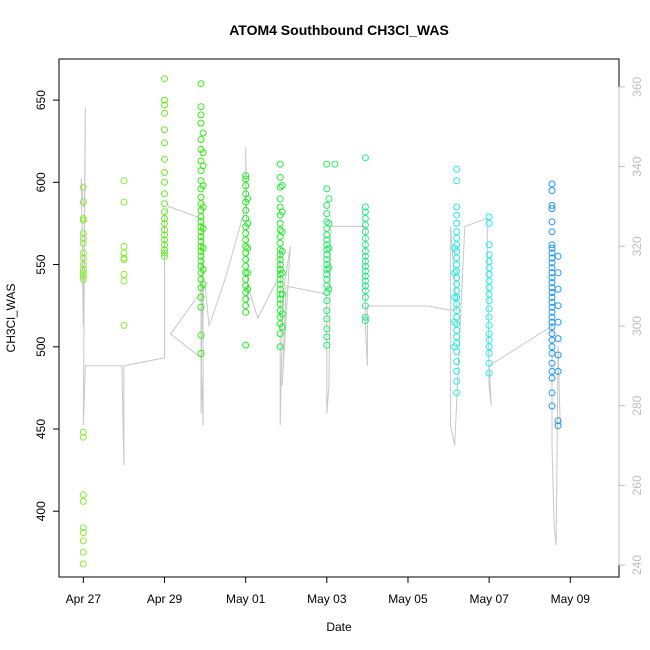  I want to click on y2-tick-label: 260, so click(637, 485).